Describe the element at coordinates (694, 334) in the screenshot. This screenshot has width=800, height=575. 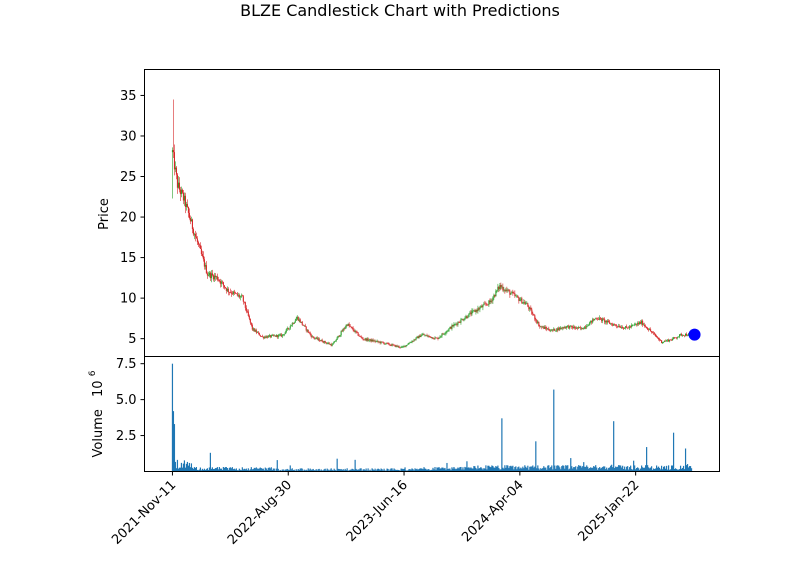
I see `prediction-point` at that location.